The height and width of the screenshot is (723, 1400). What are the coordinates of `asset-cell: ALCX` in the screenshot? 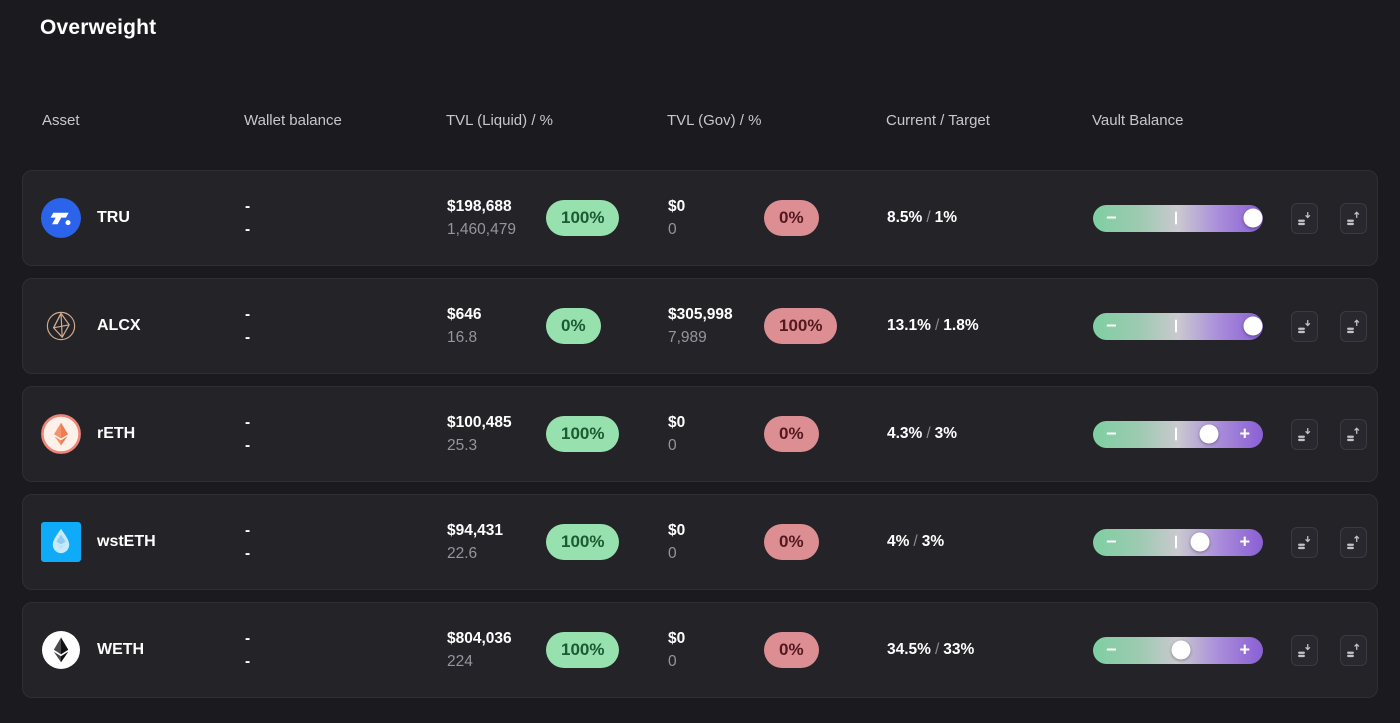 It's located at (143, 326).